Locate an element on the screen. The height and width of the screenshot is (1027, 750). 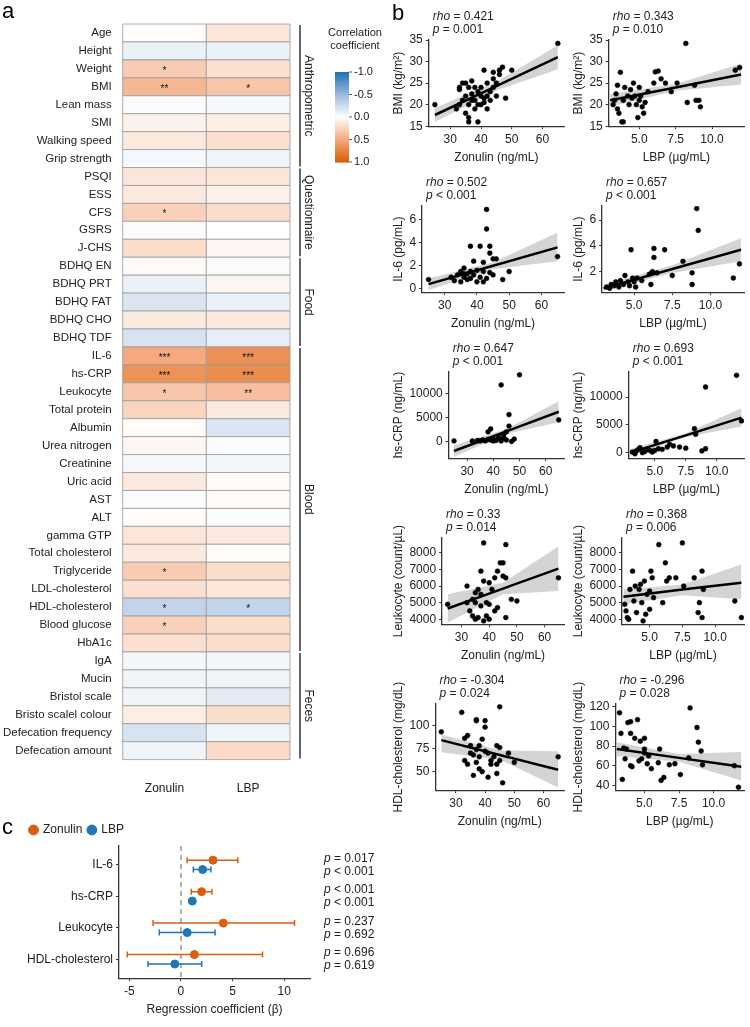
text: Questionnaire is located at coordinates (308, 213).